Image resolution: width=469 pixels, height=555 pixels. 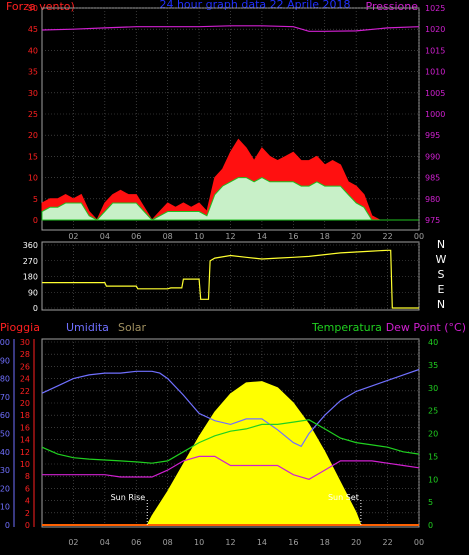 What do you see at coordinates (5, 379) in the screenshot?
I see `humidity-tick-label: 80` at bounding box center [5, 379].